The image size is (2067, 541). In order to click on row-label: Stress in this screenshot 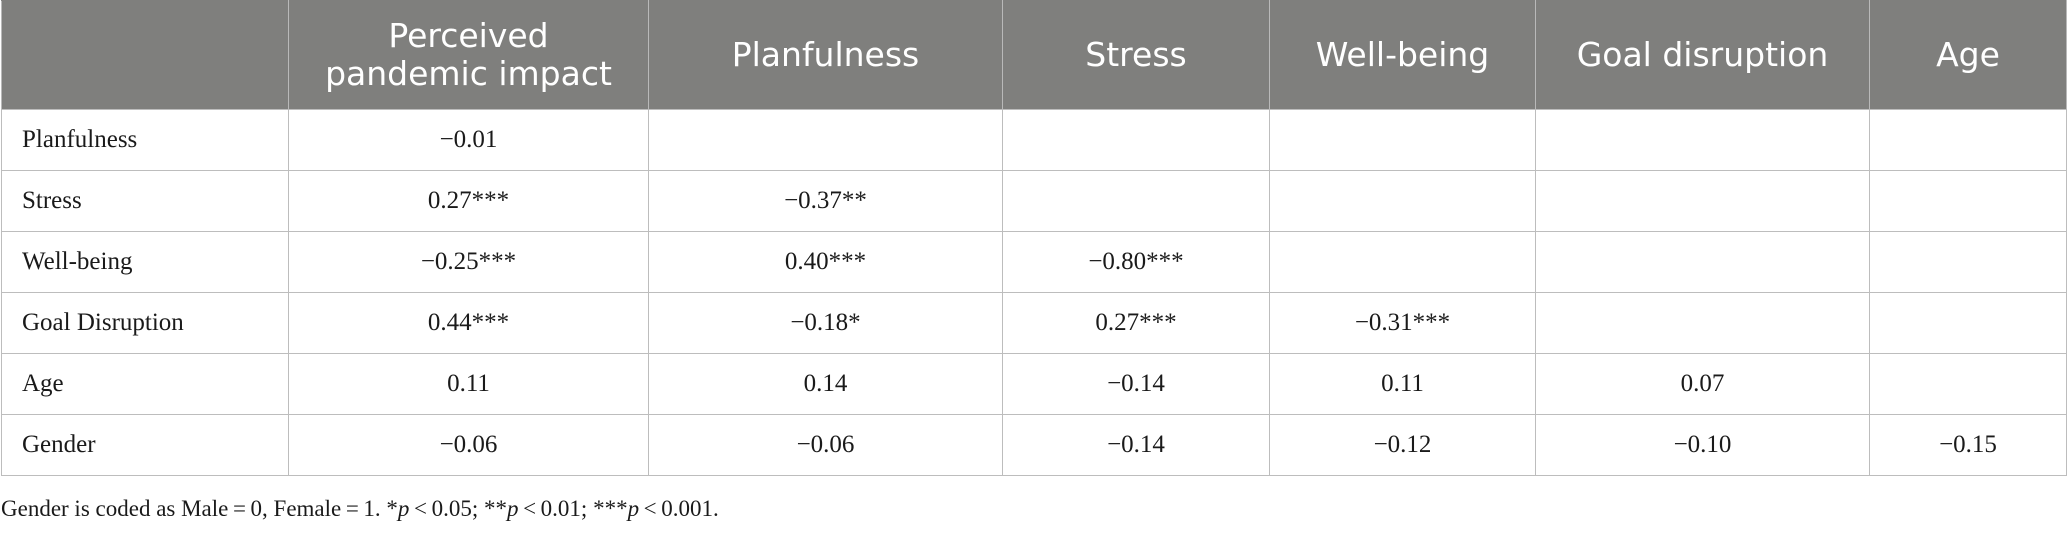, I will do `click(145, 201)`.